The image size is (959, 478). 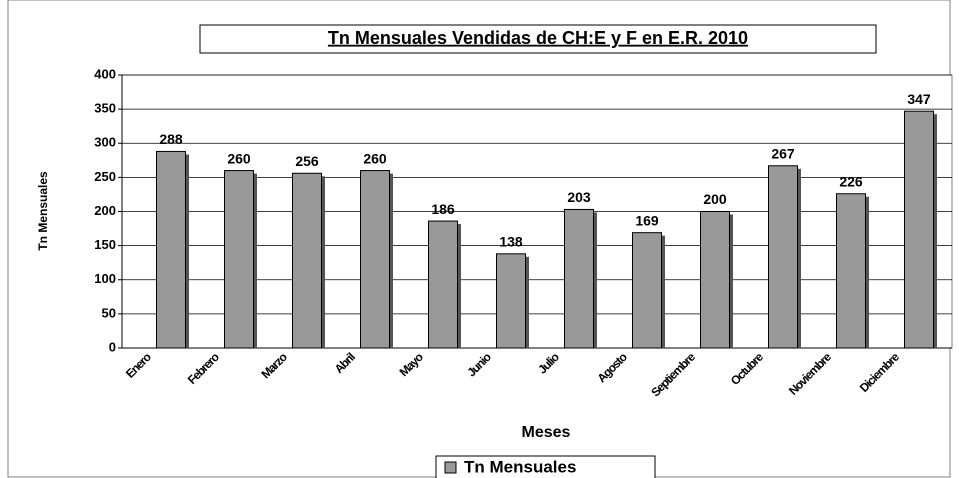 What do you see at coordinates (520, 466) in the screenshot?
I see `legend-label: Tn Mensuales` at bounding box center [520, 466].